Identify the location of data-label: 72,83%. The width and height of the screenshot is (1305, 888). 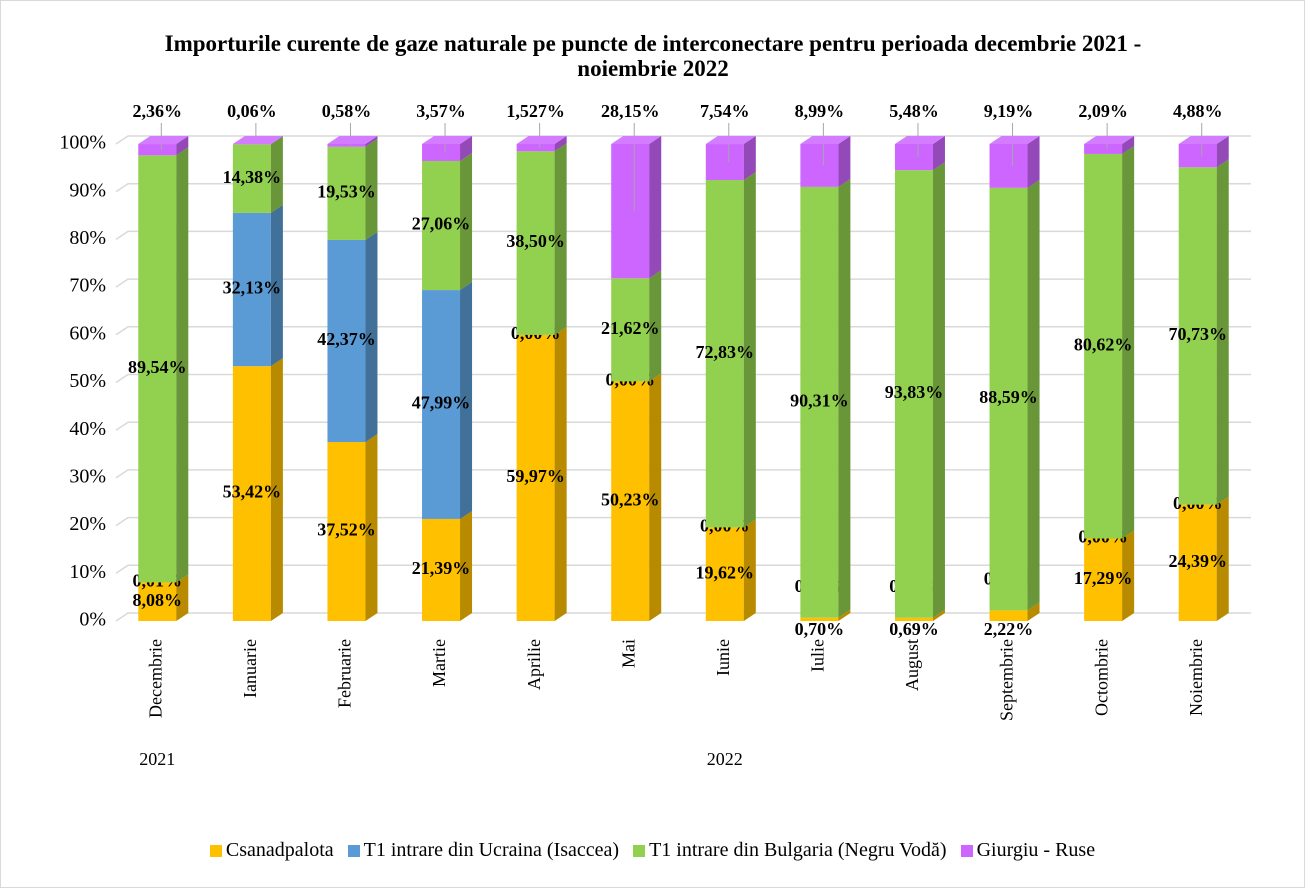
(725, 352).